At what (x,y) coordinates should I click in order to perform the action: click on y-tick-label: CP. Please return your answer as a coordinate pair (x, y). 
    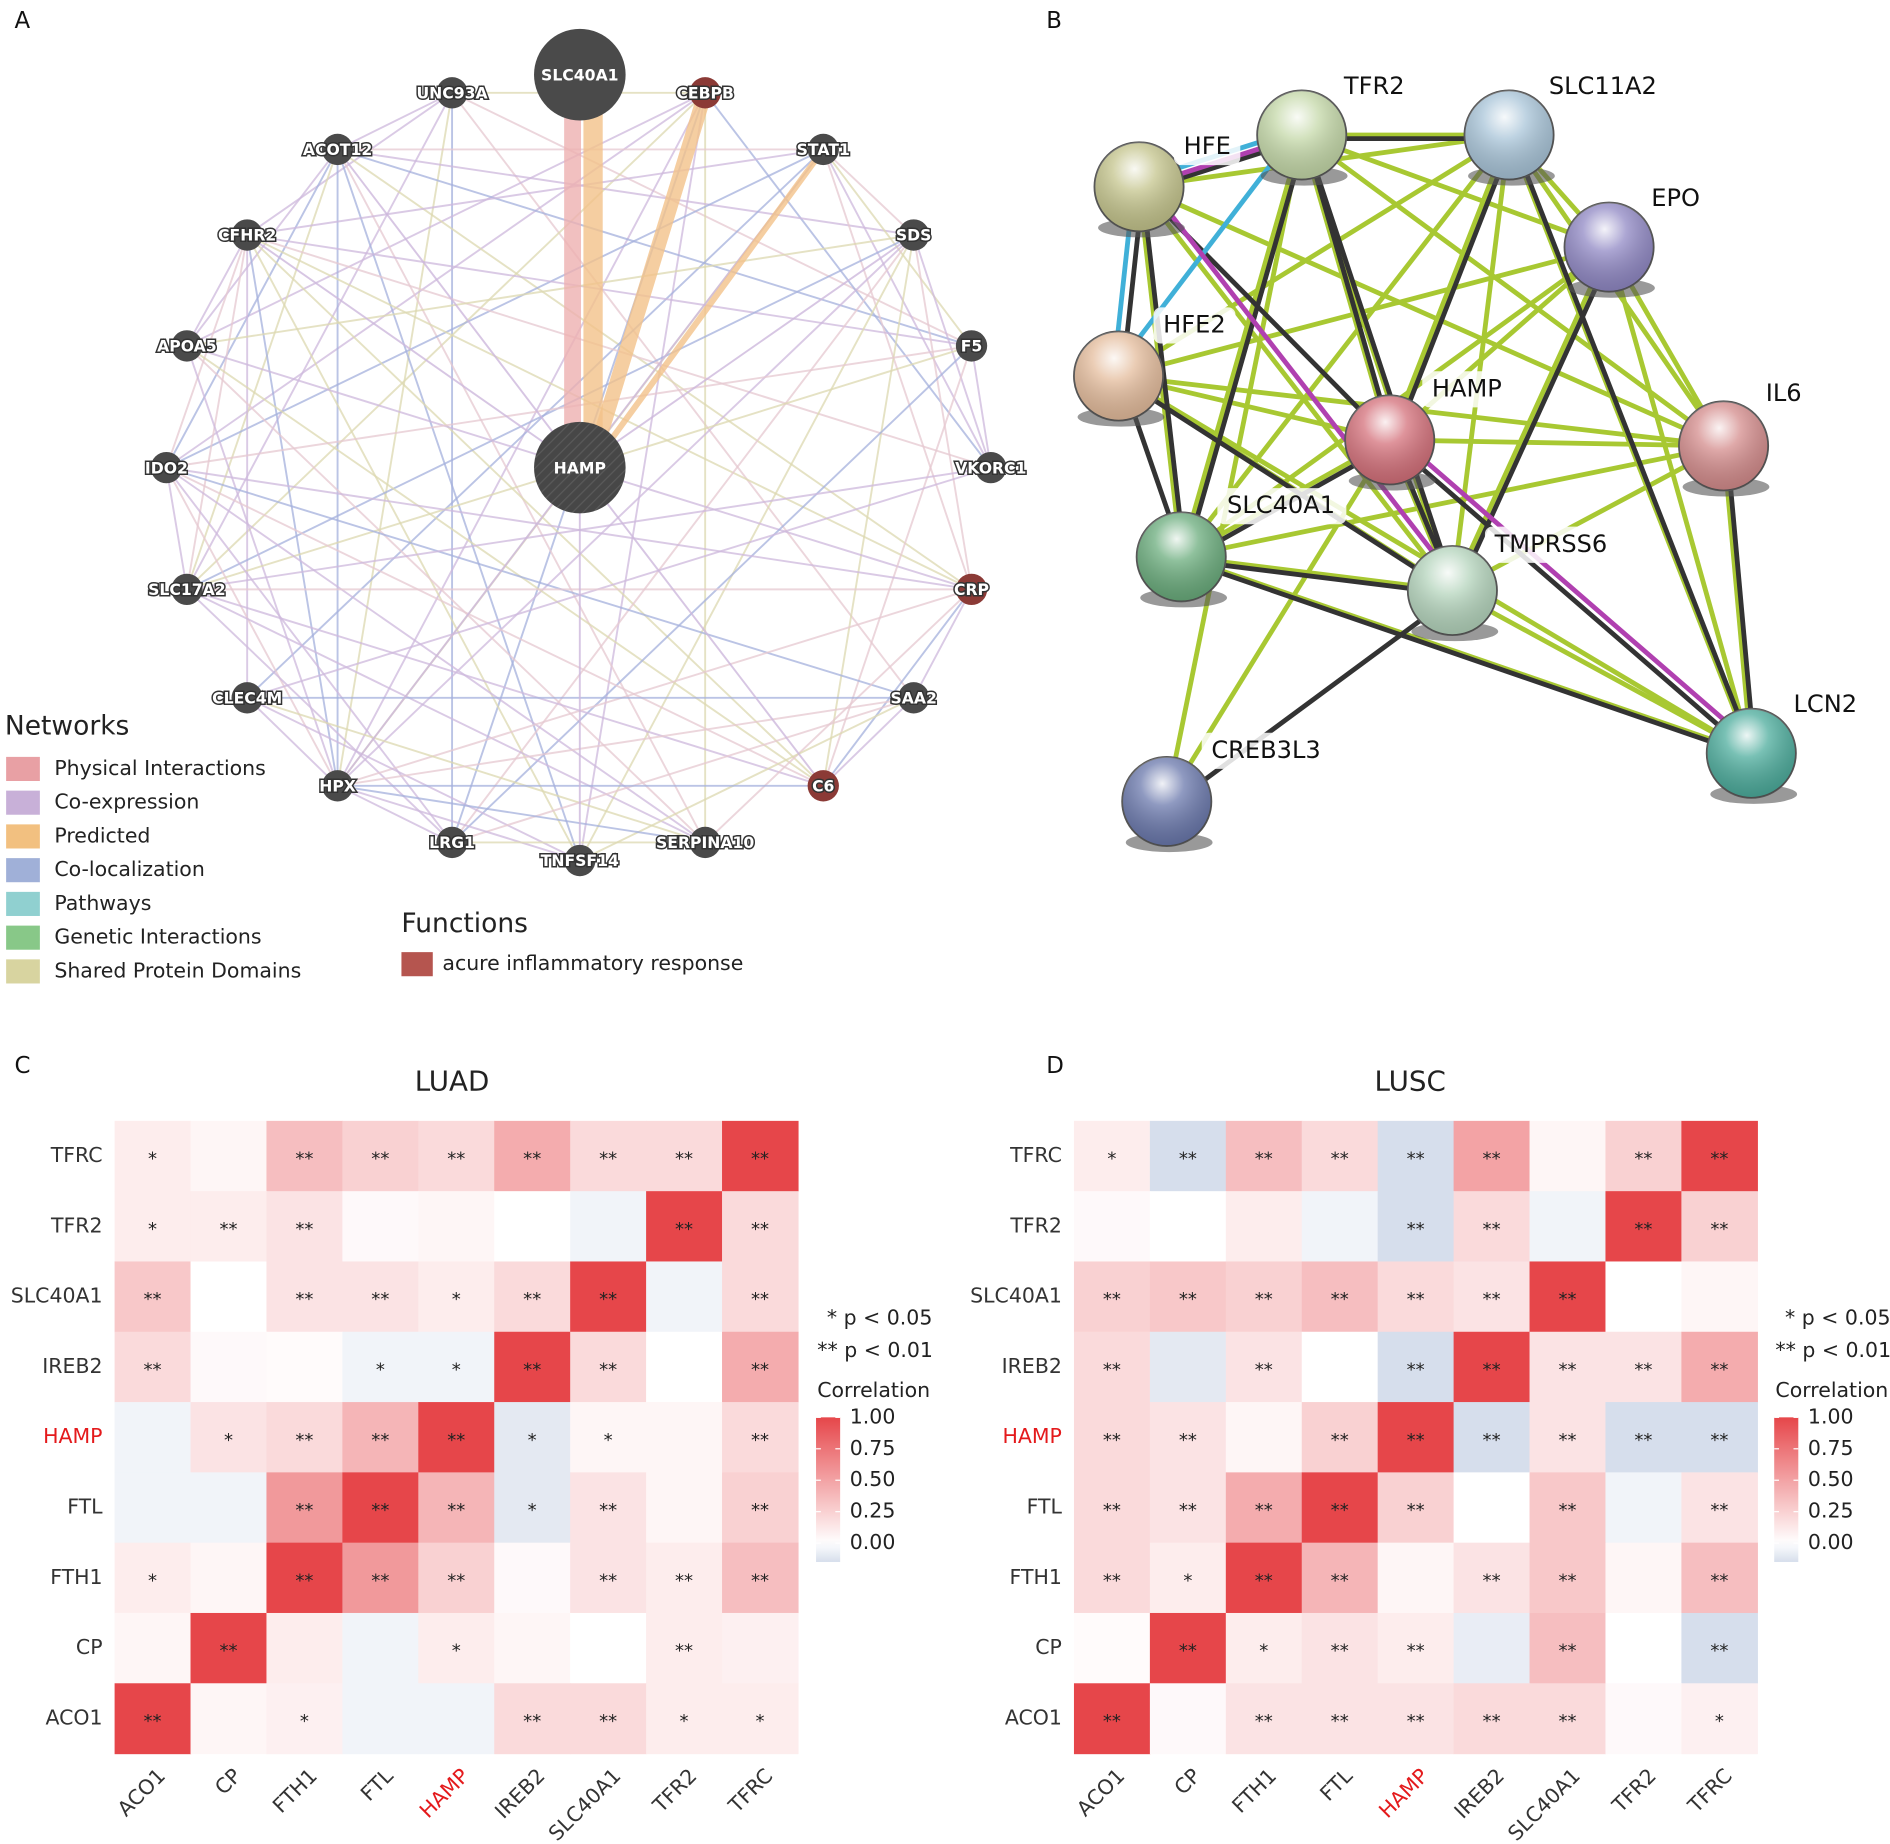
    Looking at the image, I should click on (1048, 1647).